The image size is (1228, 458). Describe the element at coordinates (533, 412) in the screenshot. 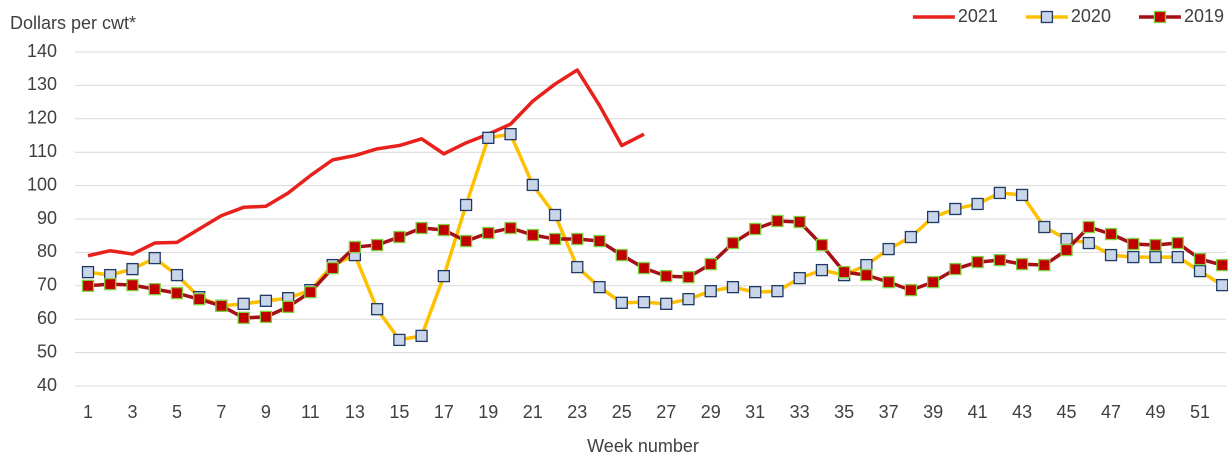

I see `x-tick-label: 21` at that location.